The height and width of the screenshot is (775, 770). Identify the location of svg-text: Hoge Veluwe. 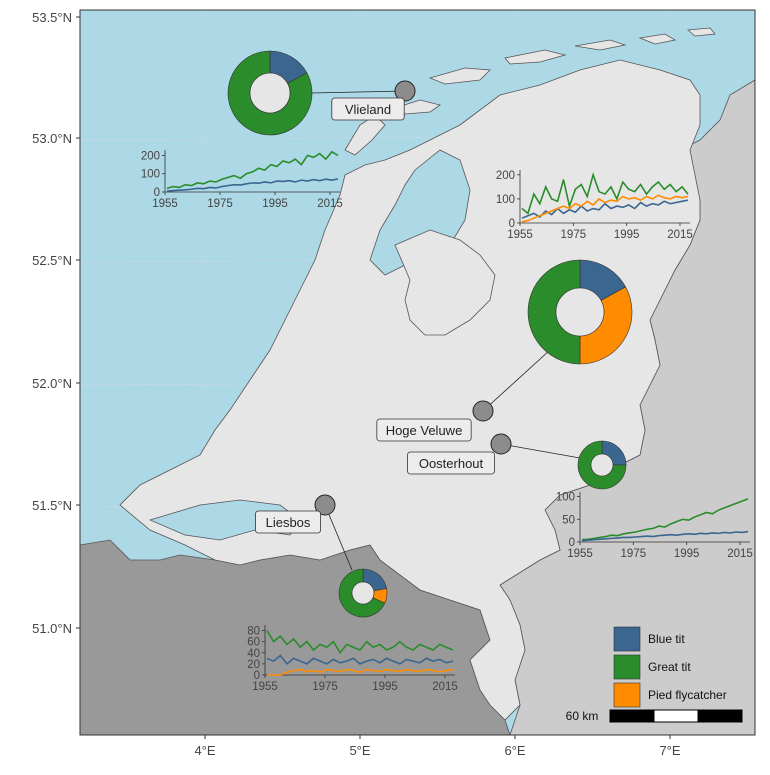
(424, 430).